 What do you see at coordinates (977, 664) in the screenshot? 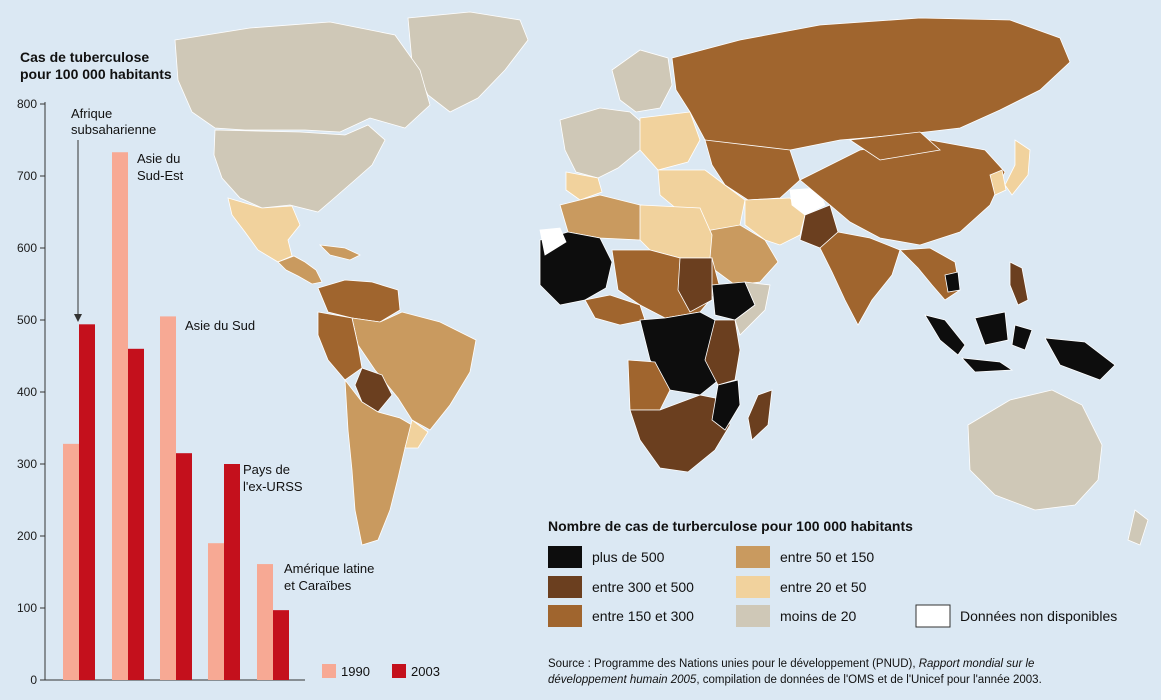
I see `source-line-1-b: Rapport mondial sur le` at bounding box center [977, 664].